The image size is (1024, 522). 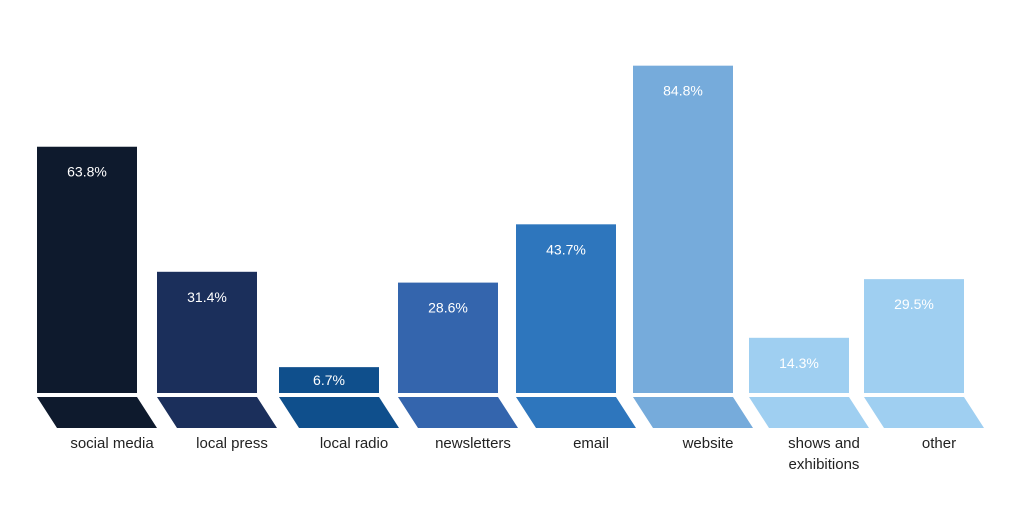 I want to click on value-label-website: 84.8%, so click(x=683, y=91).